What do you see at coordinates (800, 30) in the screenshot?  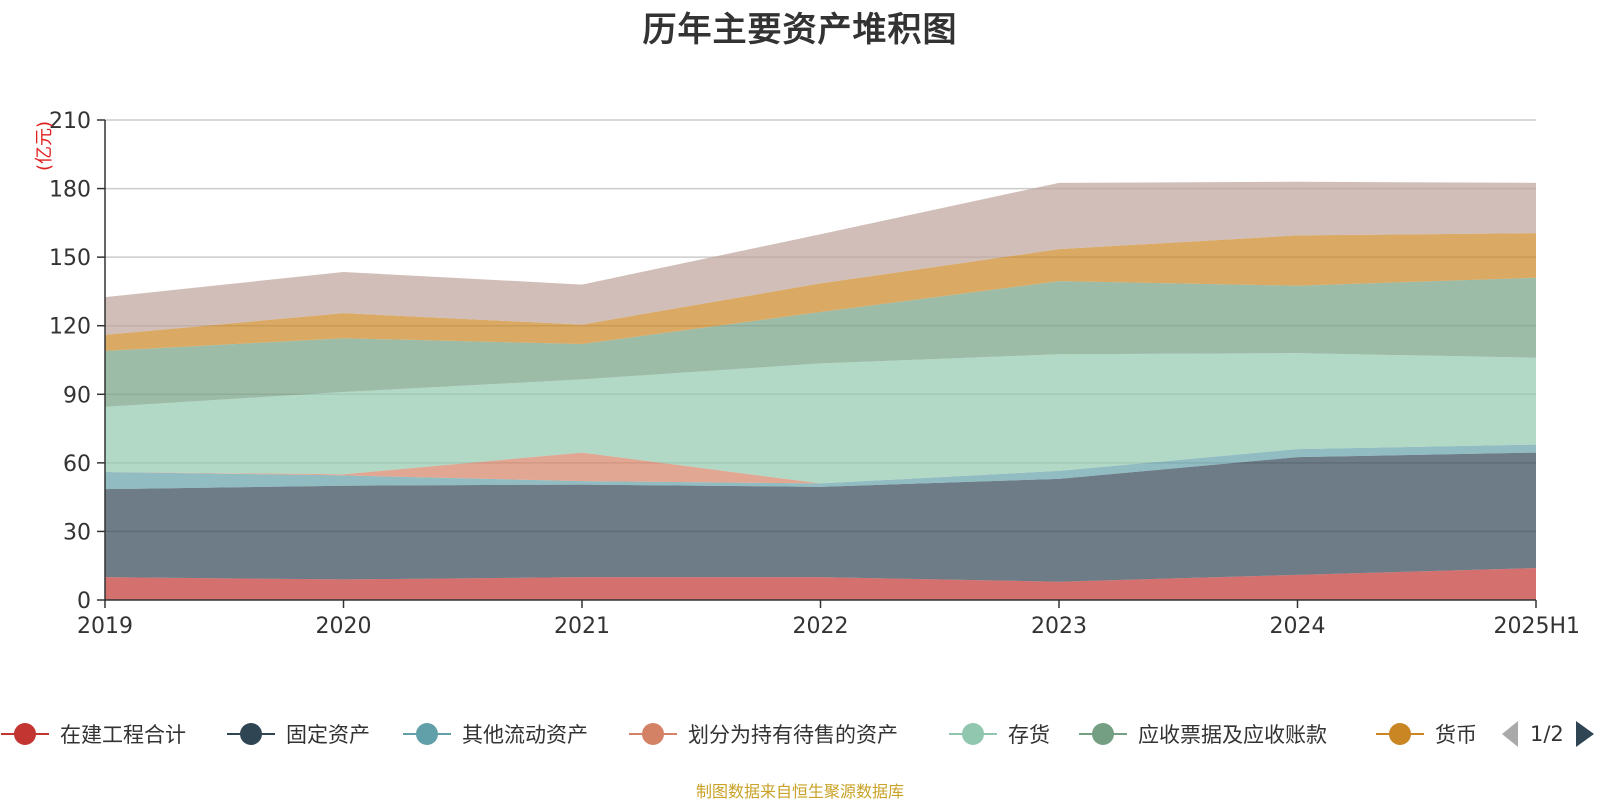 I see `chart-title: 历年主要资产堆积图` at bounding box center [800, 30].